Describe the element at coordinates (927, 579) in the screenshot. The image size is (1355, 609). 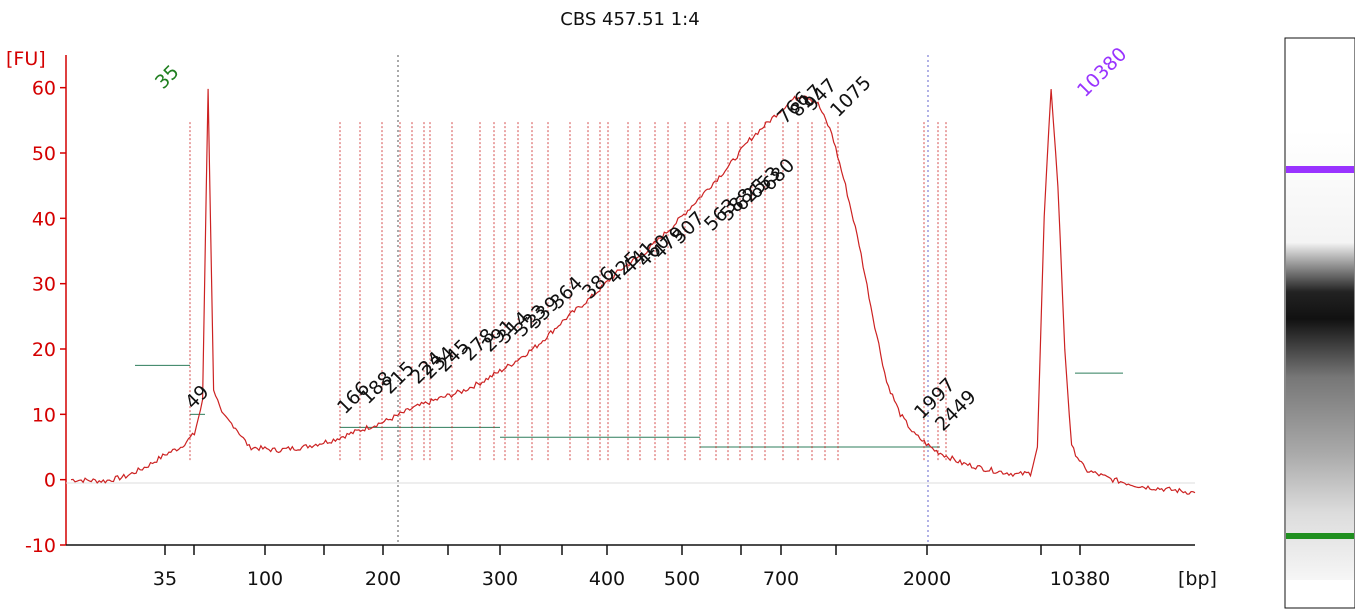
I see `x-tick-label: 2000` at that location.